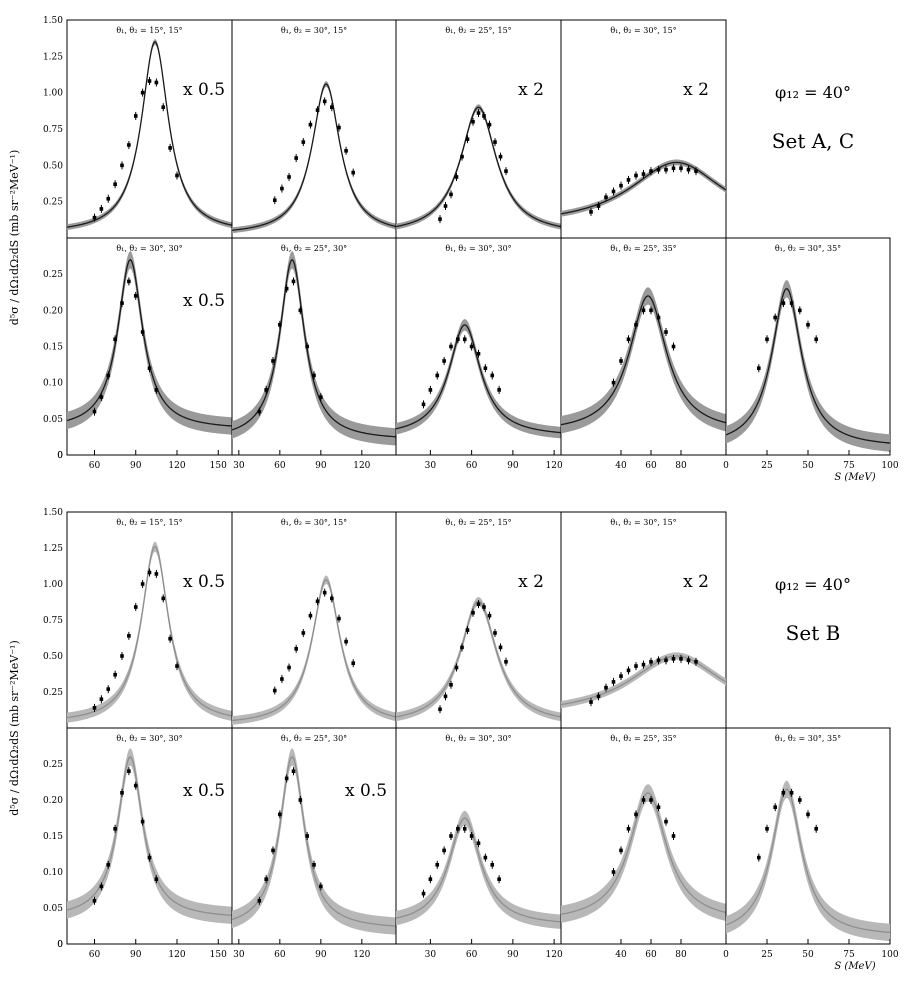 Image resolution: width=915 pixels, height=989 pixels. I want to click on panel-title: θ₁, θ₂ = 30°, 30°, so click(478, 248).